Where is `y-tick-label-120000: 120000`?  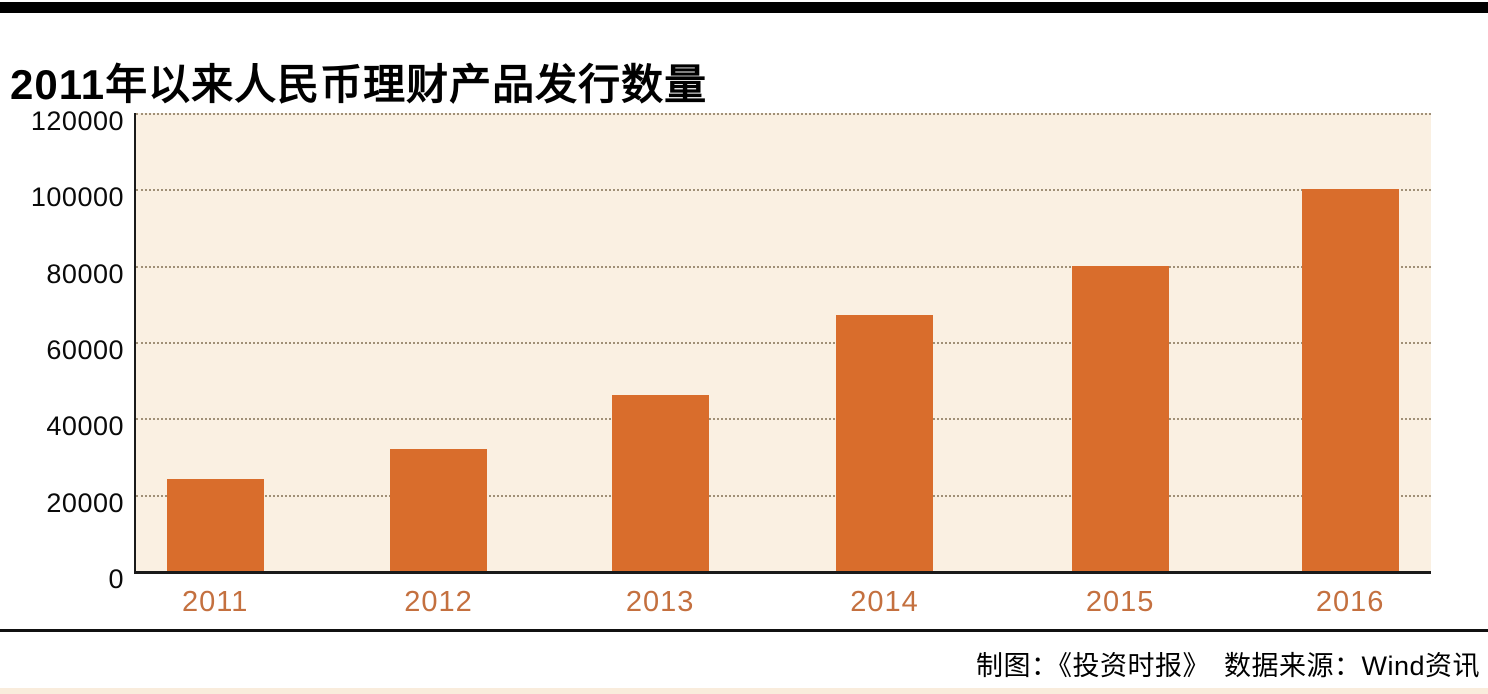
y-tick-label-120000: 120000 is located at coordinates (77, 121).